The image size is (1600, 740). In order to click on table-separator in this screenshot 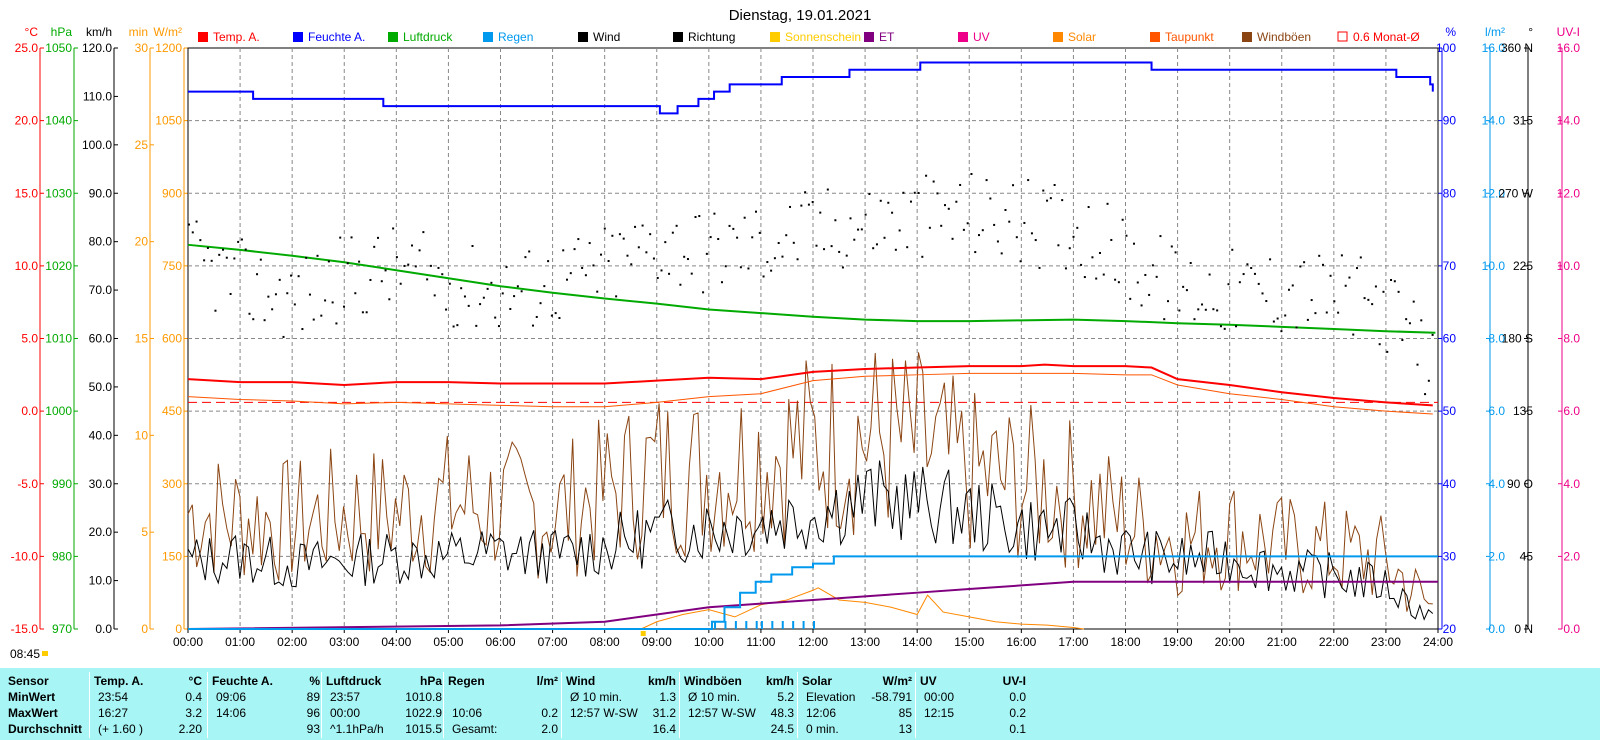, I will do `click(321, 705)`.